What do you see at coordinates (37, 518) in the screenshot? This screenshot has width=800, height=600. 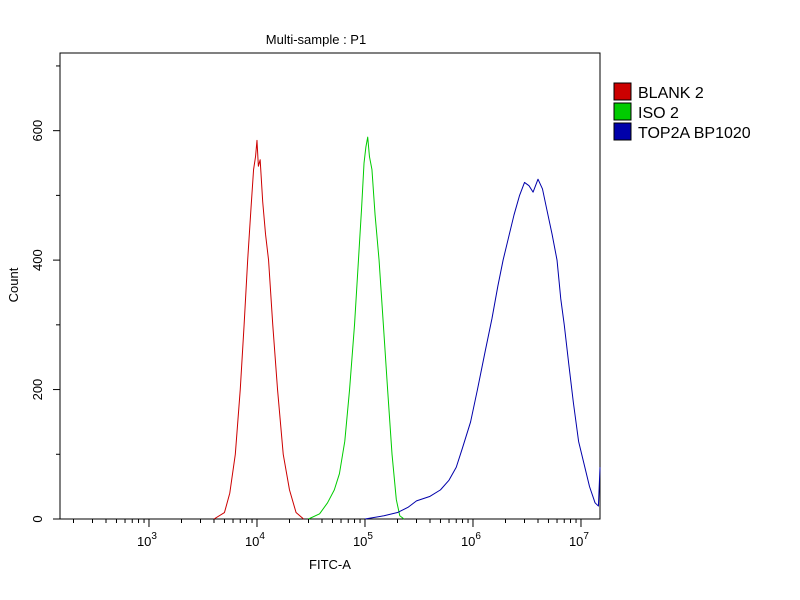 I see `y-tick-label: 0` at bounding box center [37, 518].